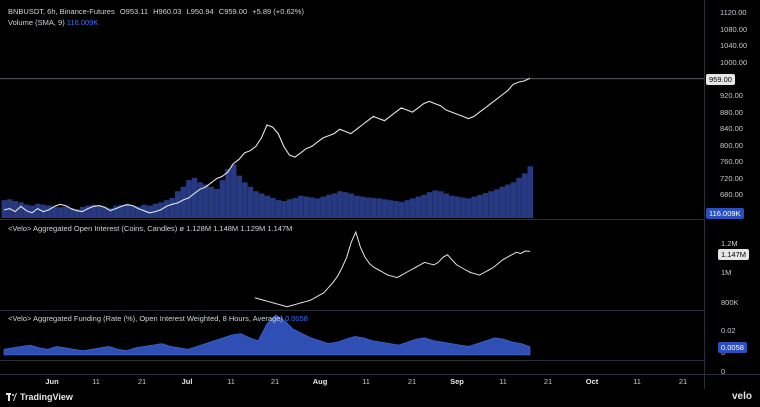  What do you see at coordinates (731, 95) in the screenshot?
I see `price-tick-label: 920.00` at bounding box center [731, 95].